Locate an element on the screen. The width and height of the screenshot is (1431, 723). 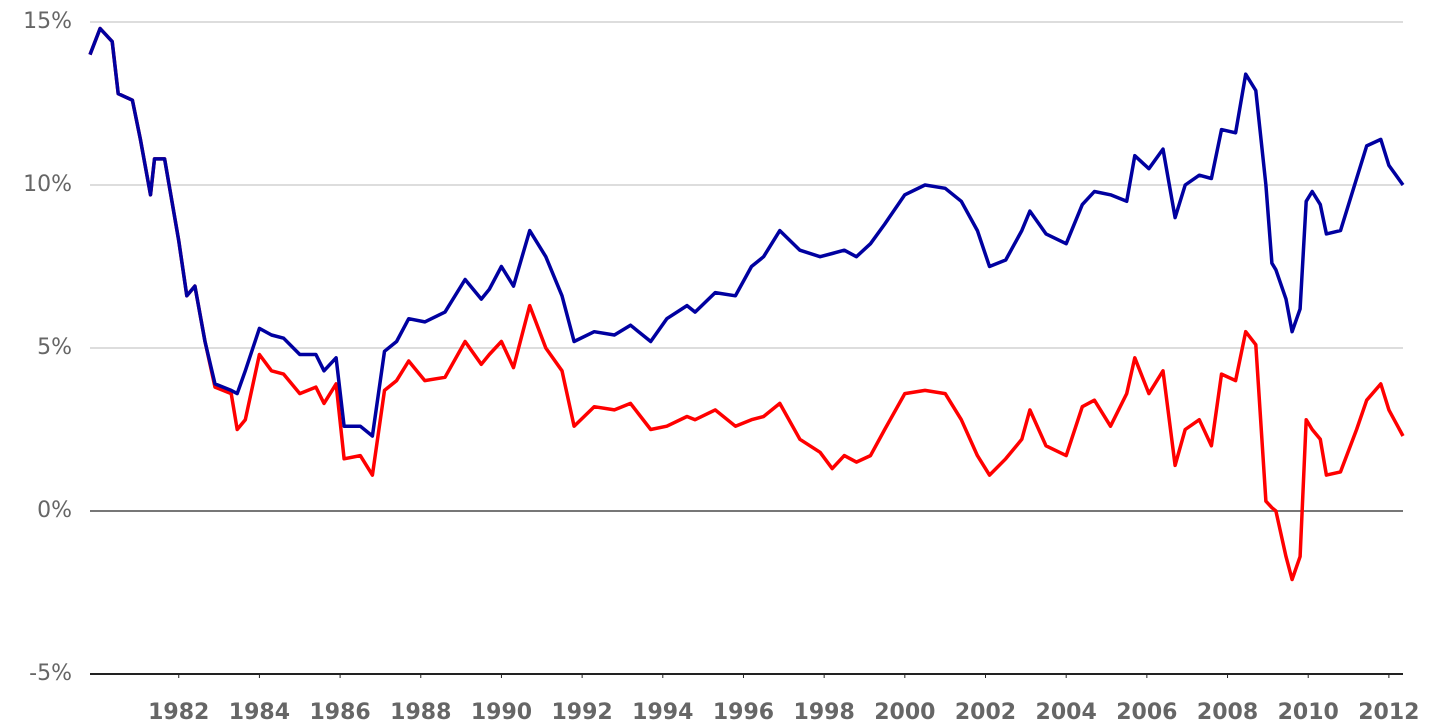
x-tick-label: 2006 is located at coordinates (1146, 711).